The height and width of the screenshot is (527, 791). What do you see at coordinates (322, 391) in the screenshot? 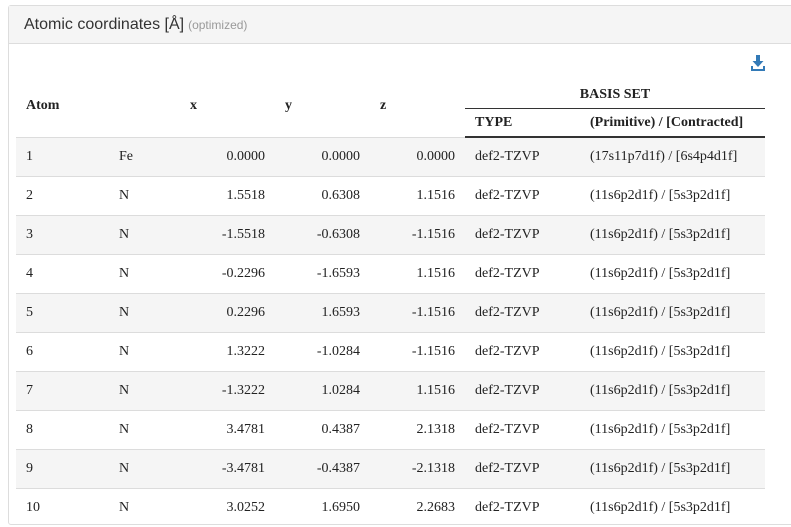
I see `coord-y: 1.0284` at bounding box center [322, 391].